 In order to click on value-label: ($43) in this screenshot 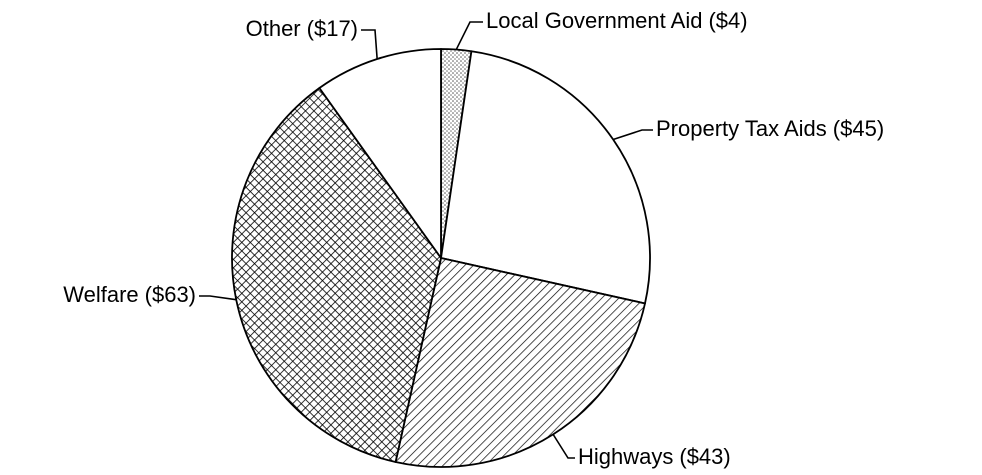, I will do `click(704, 456)`.